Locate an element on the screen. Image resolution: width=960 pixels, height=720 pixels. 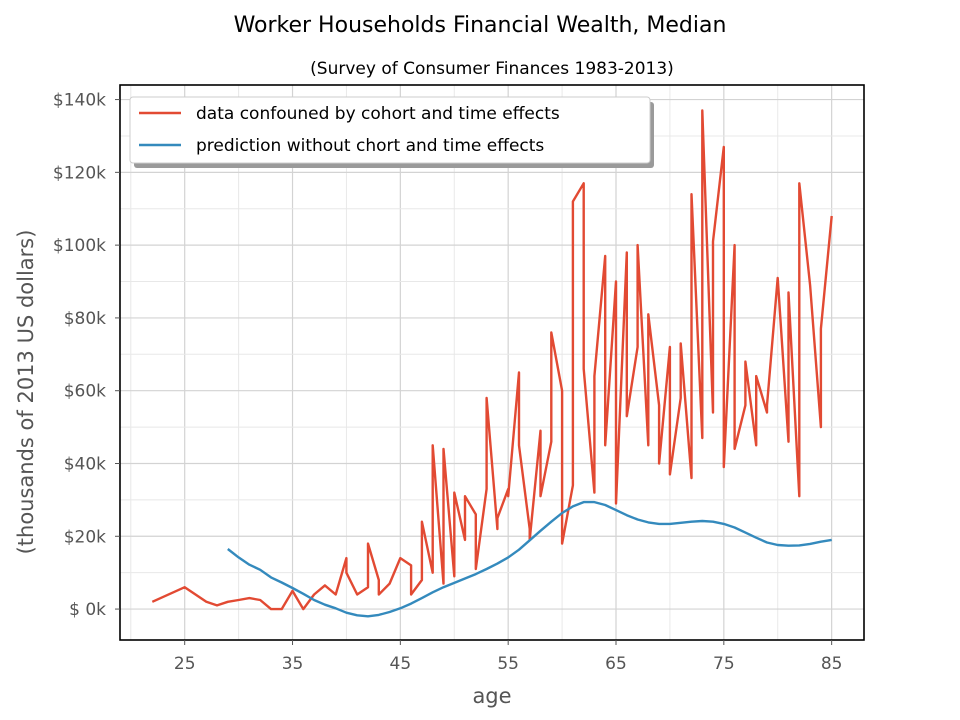
legend-box is located at coordinates (390, 130).